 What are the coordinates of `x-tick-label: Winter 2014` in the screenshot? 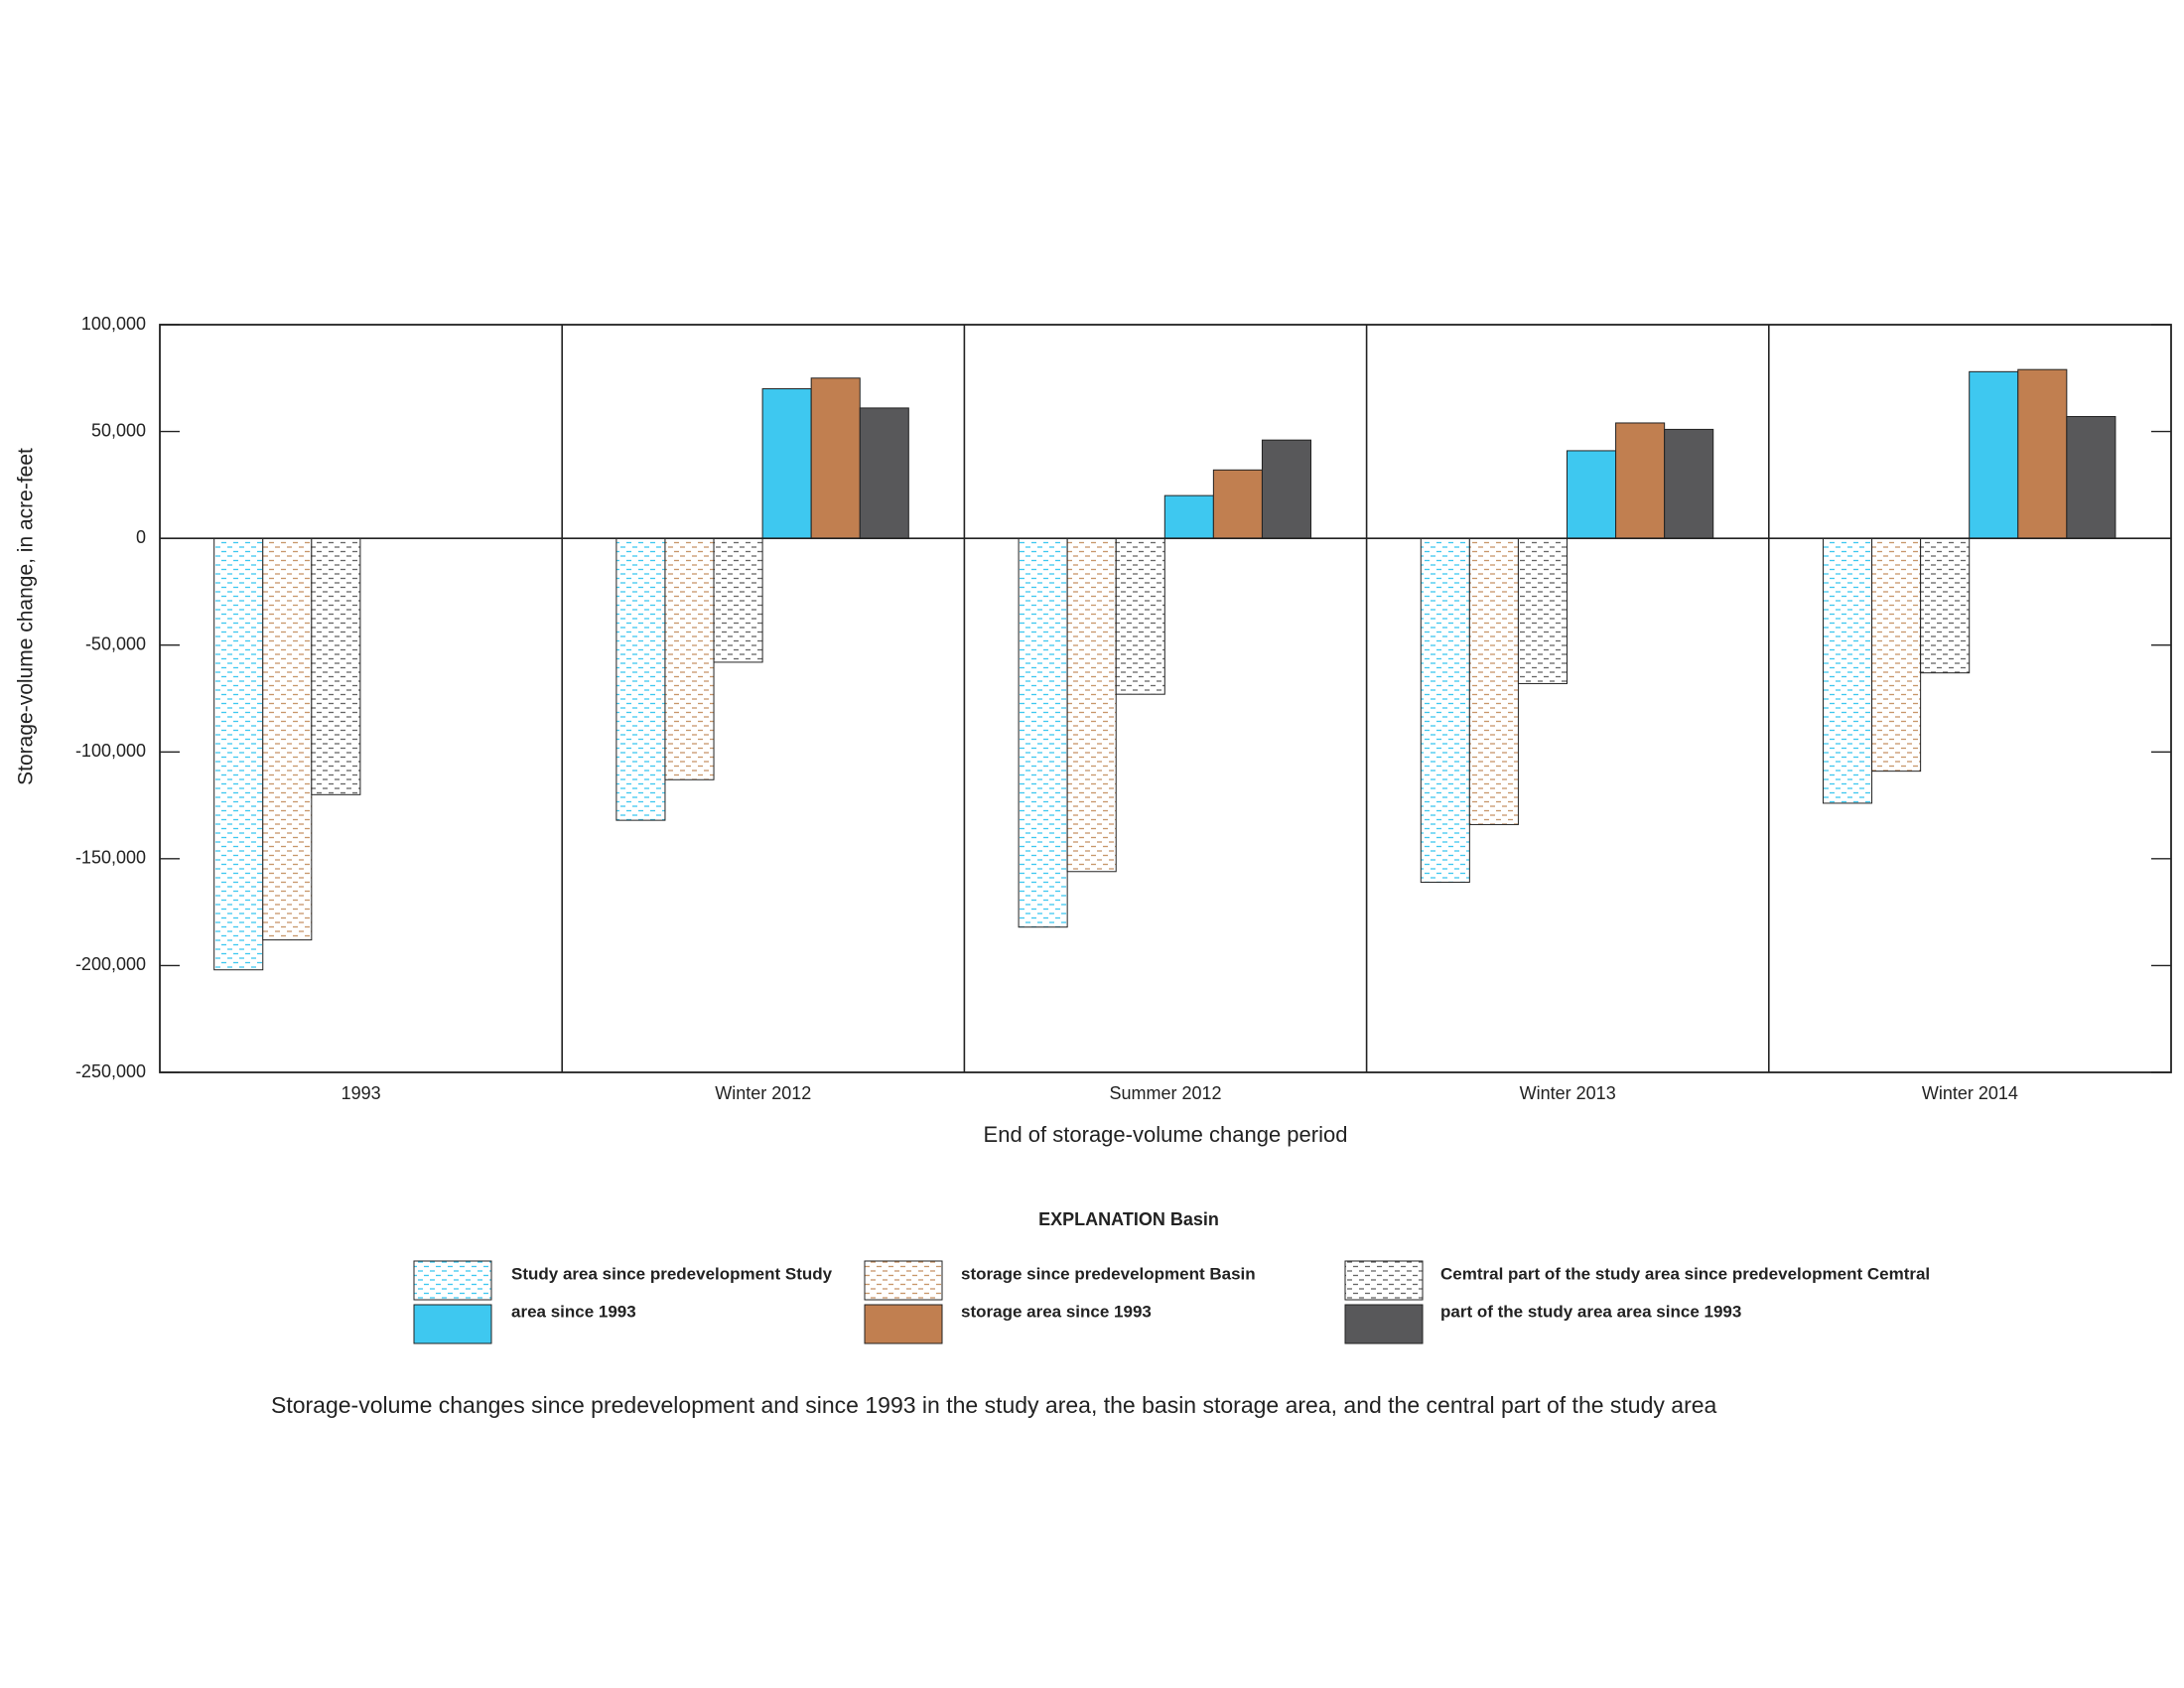 It's located at (1970, 1093).